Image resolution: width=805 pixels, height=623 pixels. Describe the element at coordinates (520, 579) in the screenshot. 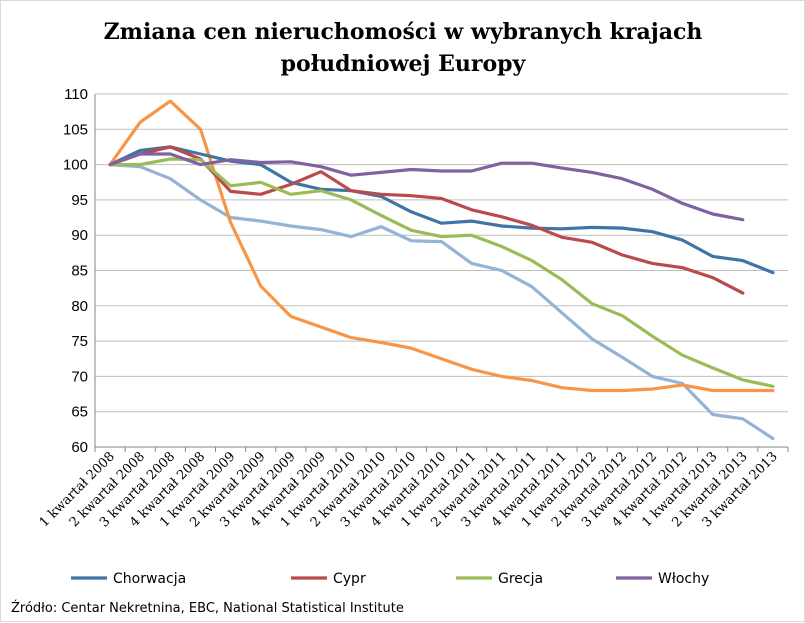

I see `legend-label: Grecja` at that location.